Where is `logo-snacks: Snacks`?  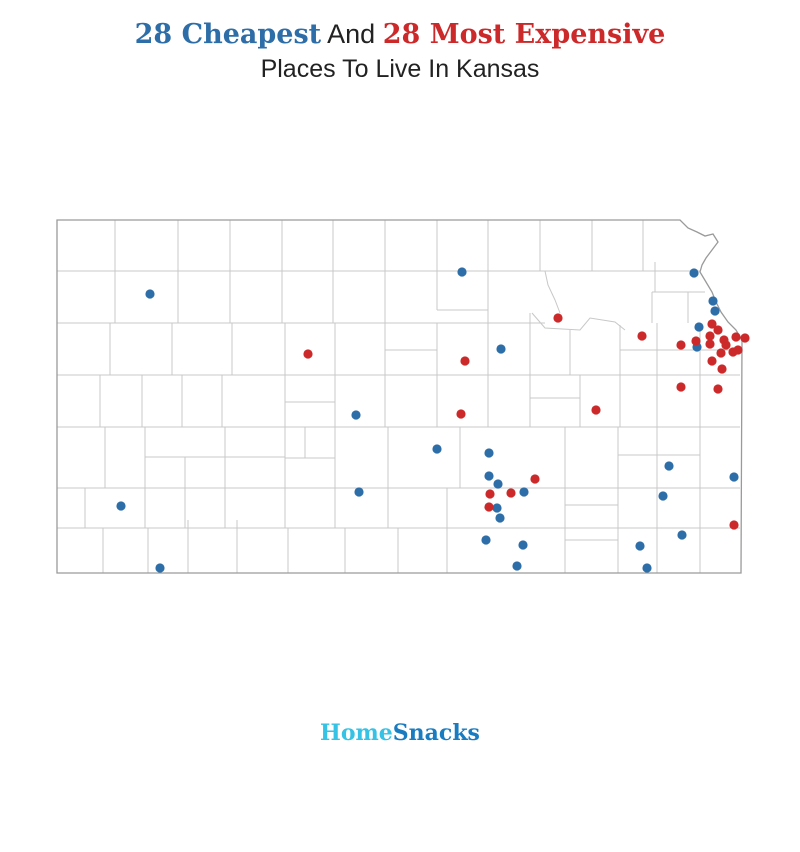 logo-snacks: Snacks is located at coordinates (436, 733).